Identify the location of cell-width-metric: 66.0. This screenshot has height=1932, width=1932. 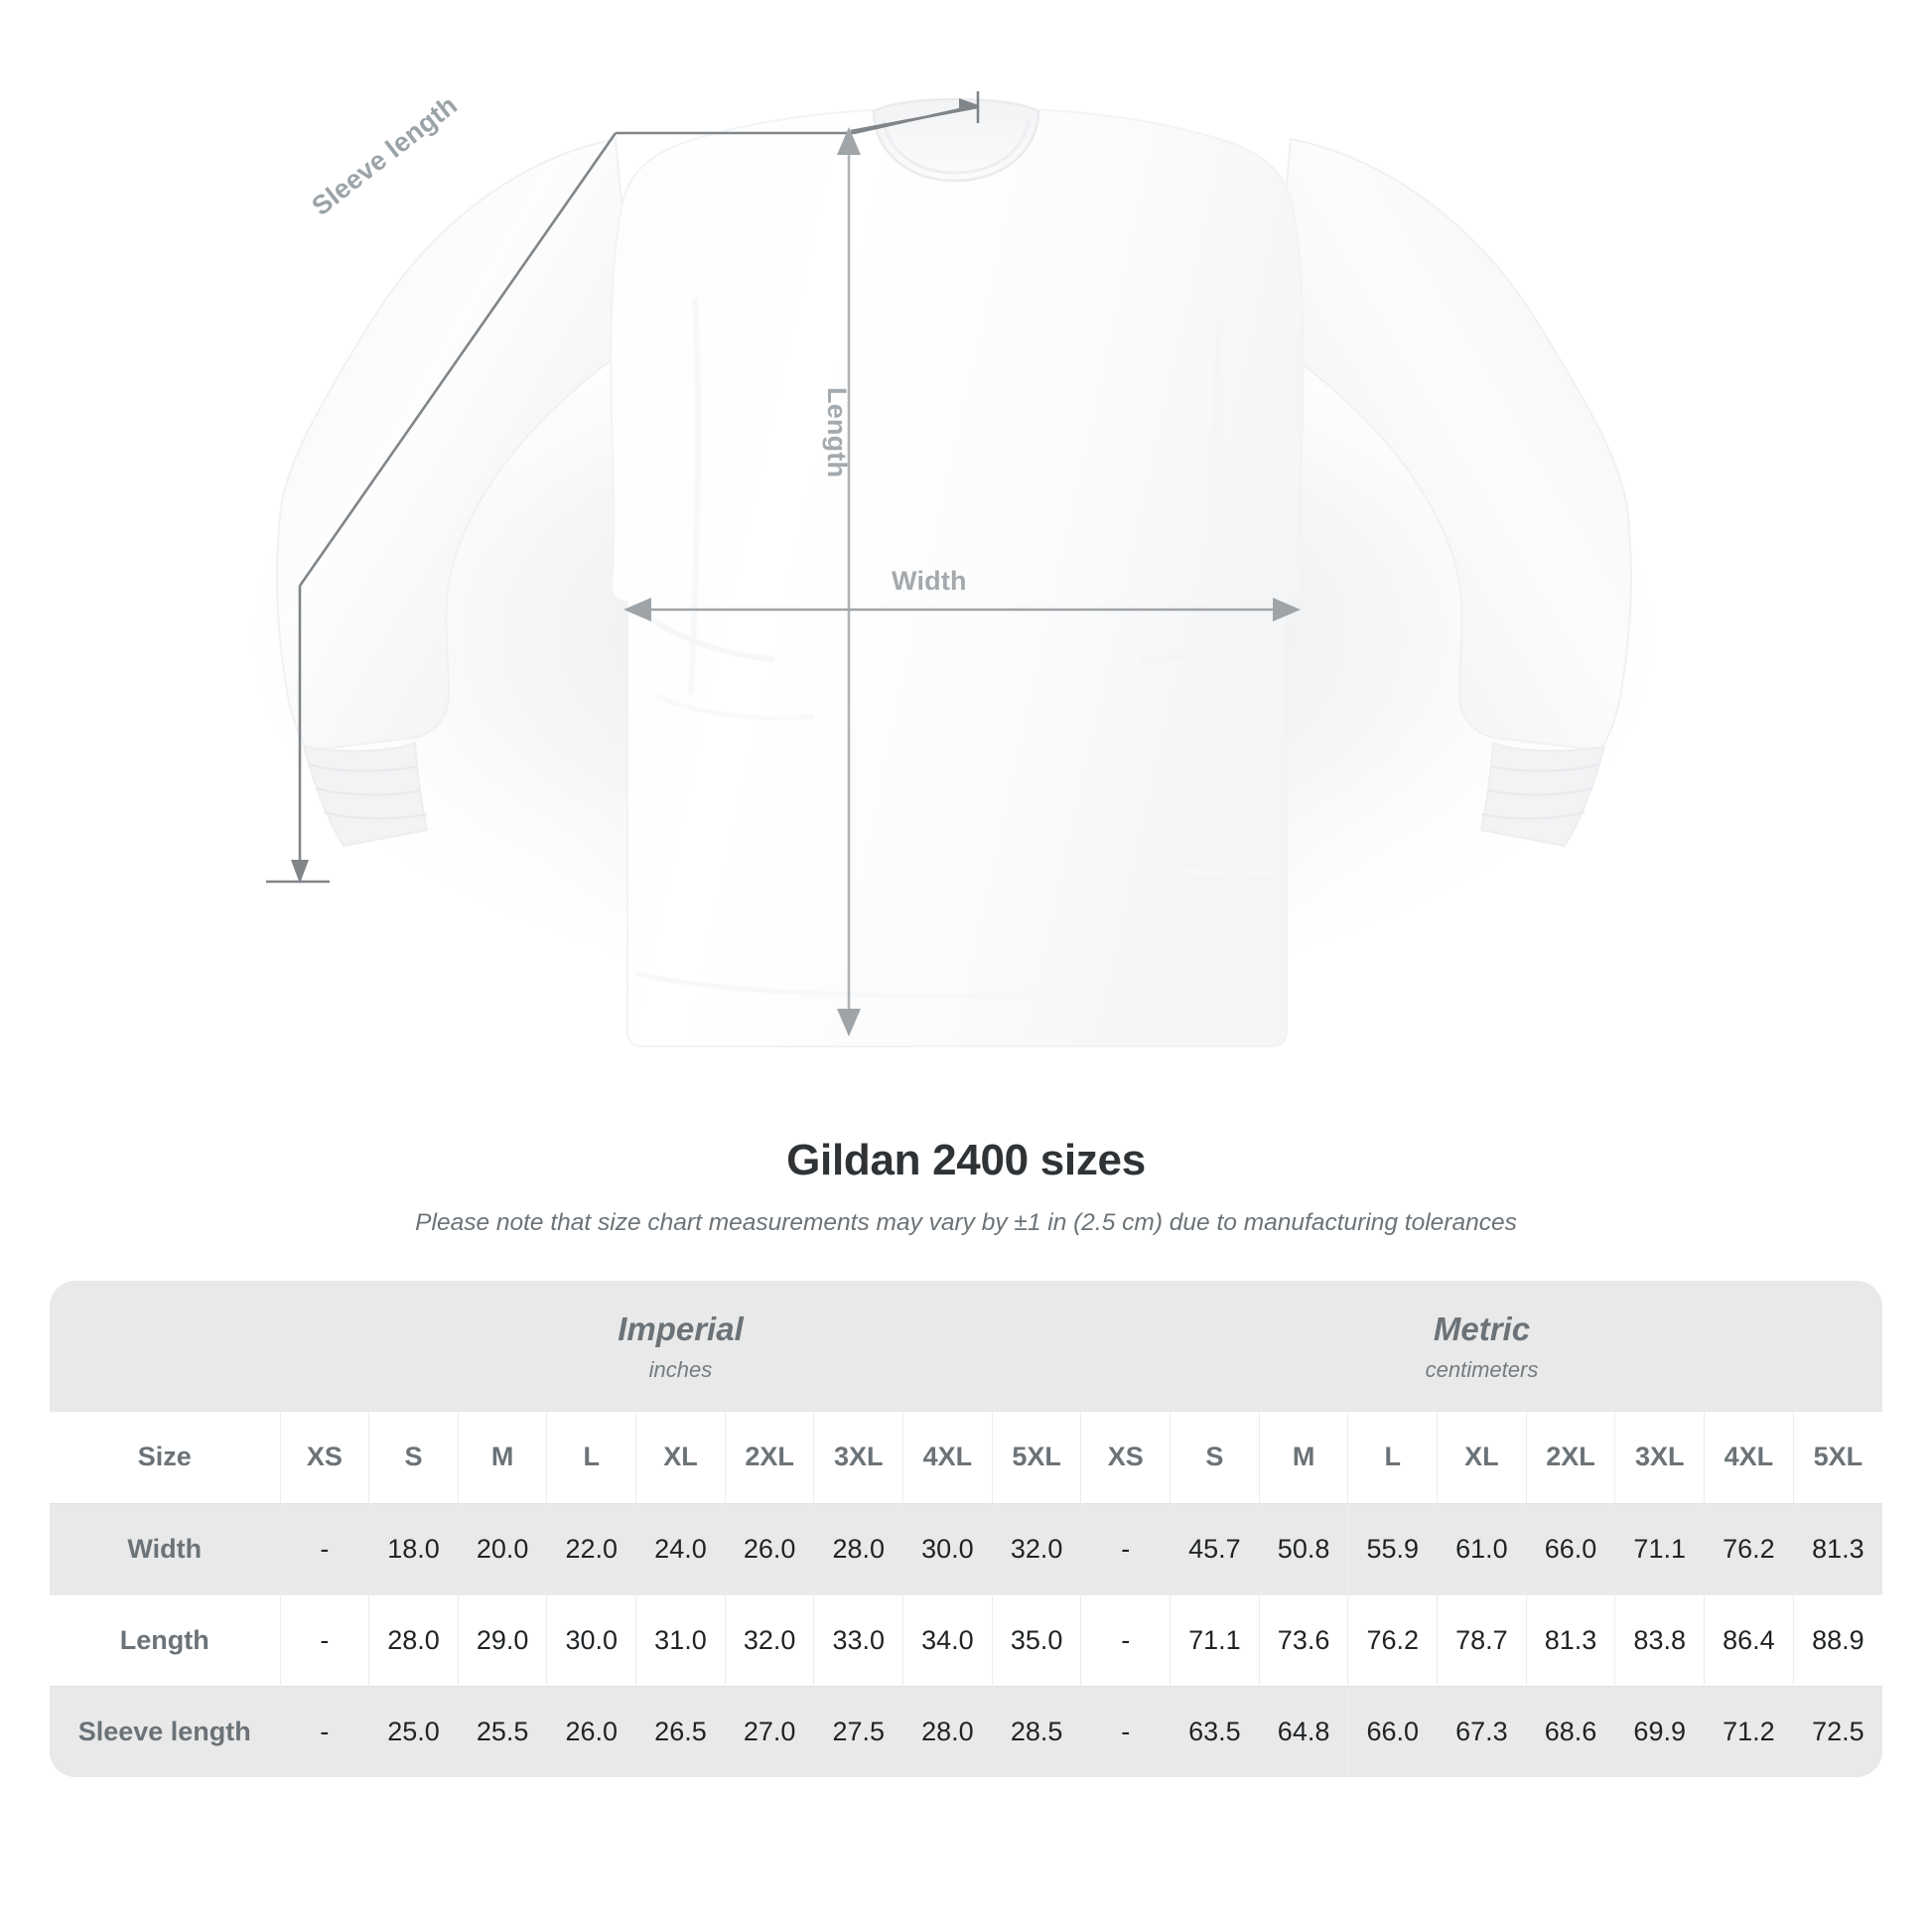
(1570, 1548).